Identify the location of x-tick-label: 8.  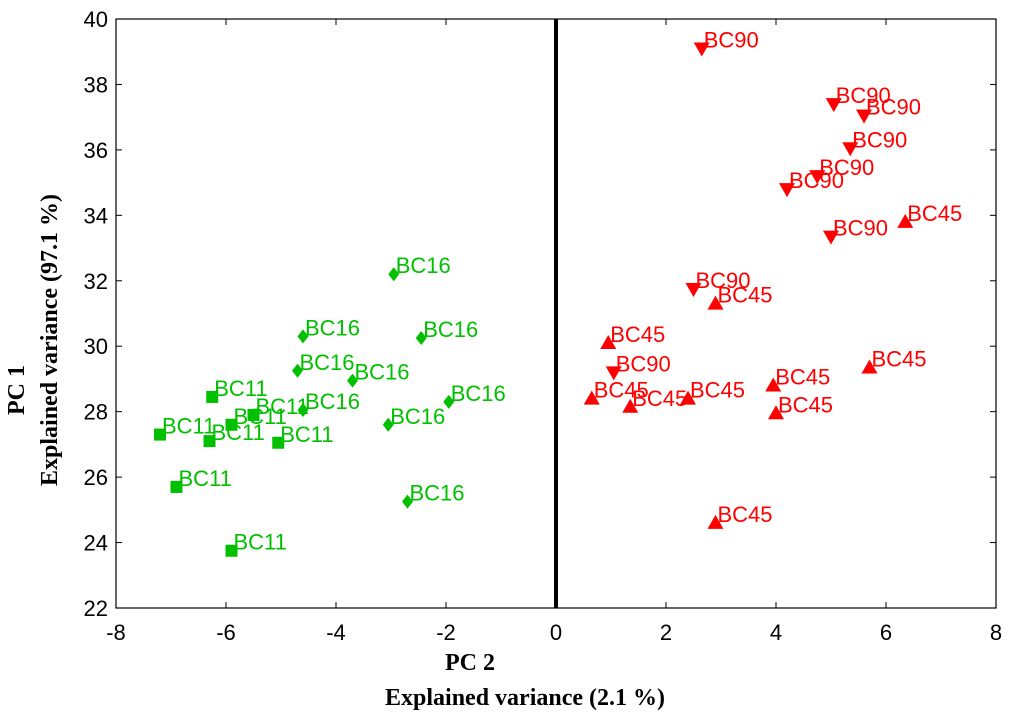
(996, 632).